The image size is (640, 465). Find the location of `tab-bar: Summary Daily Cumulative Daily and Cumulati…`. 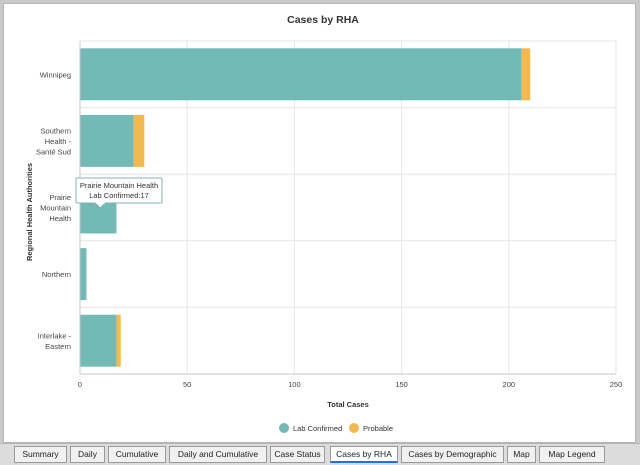

tab-bar: Summary Daily Cumulative Daily and Cumulati… is located at coordinates (320, 454).